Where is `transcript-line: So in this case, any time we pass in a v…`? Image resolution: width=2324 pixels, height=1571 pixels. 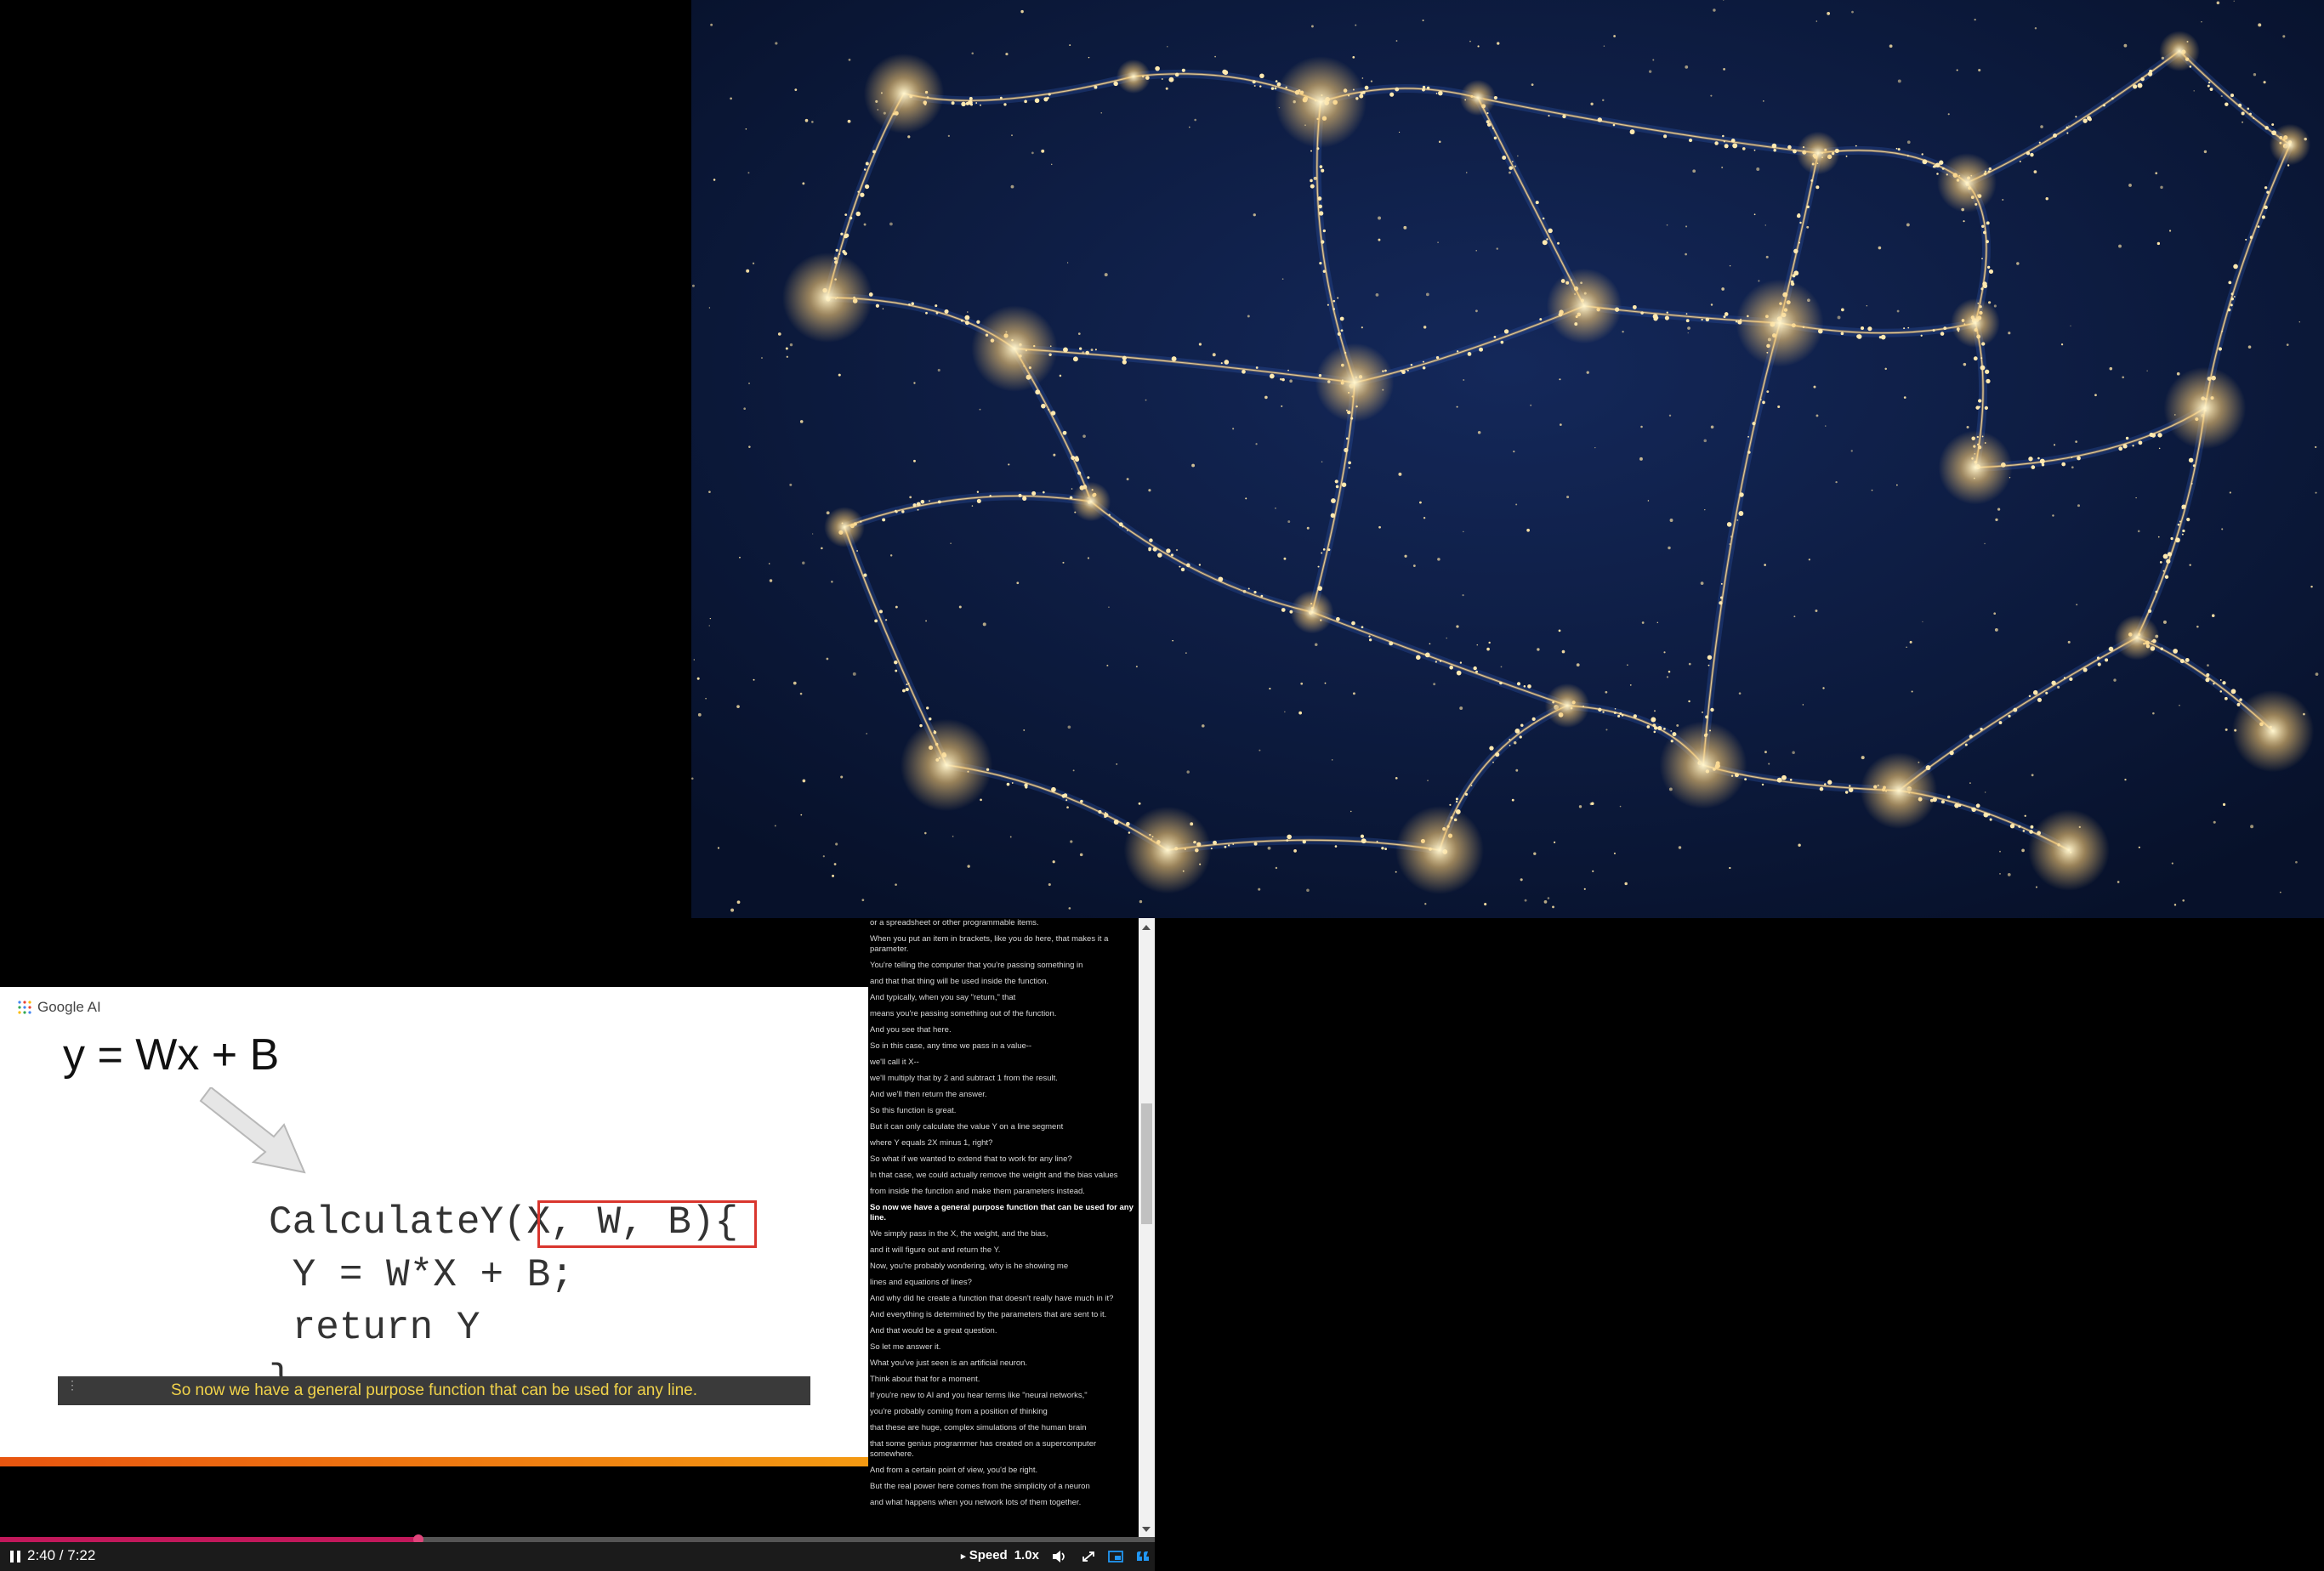
transcript-line: So in this case, any time we pass in a v… is located at coordinates (951, 1046).